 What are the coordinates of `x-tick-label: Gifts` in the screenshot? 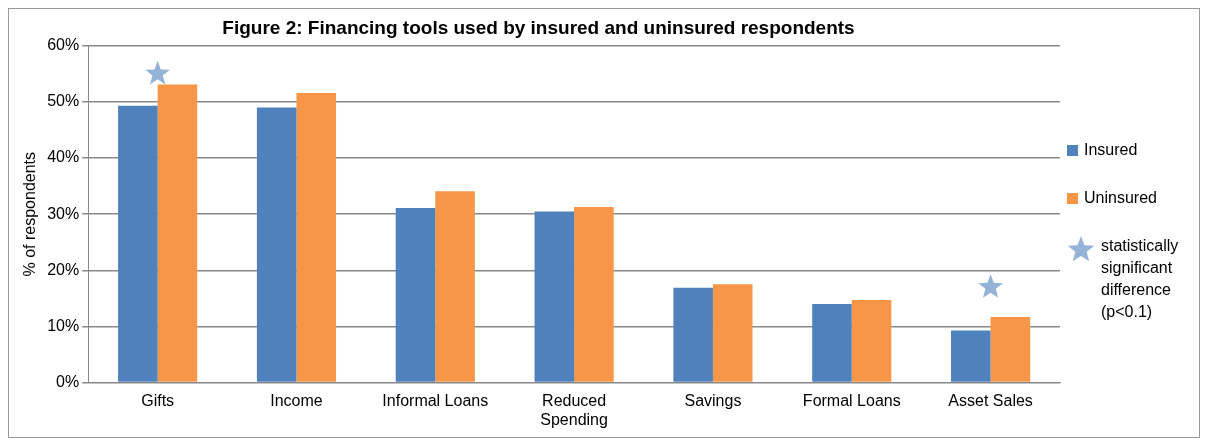 It's located at (158, 400).